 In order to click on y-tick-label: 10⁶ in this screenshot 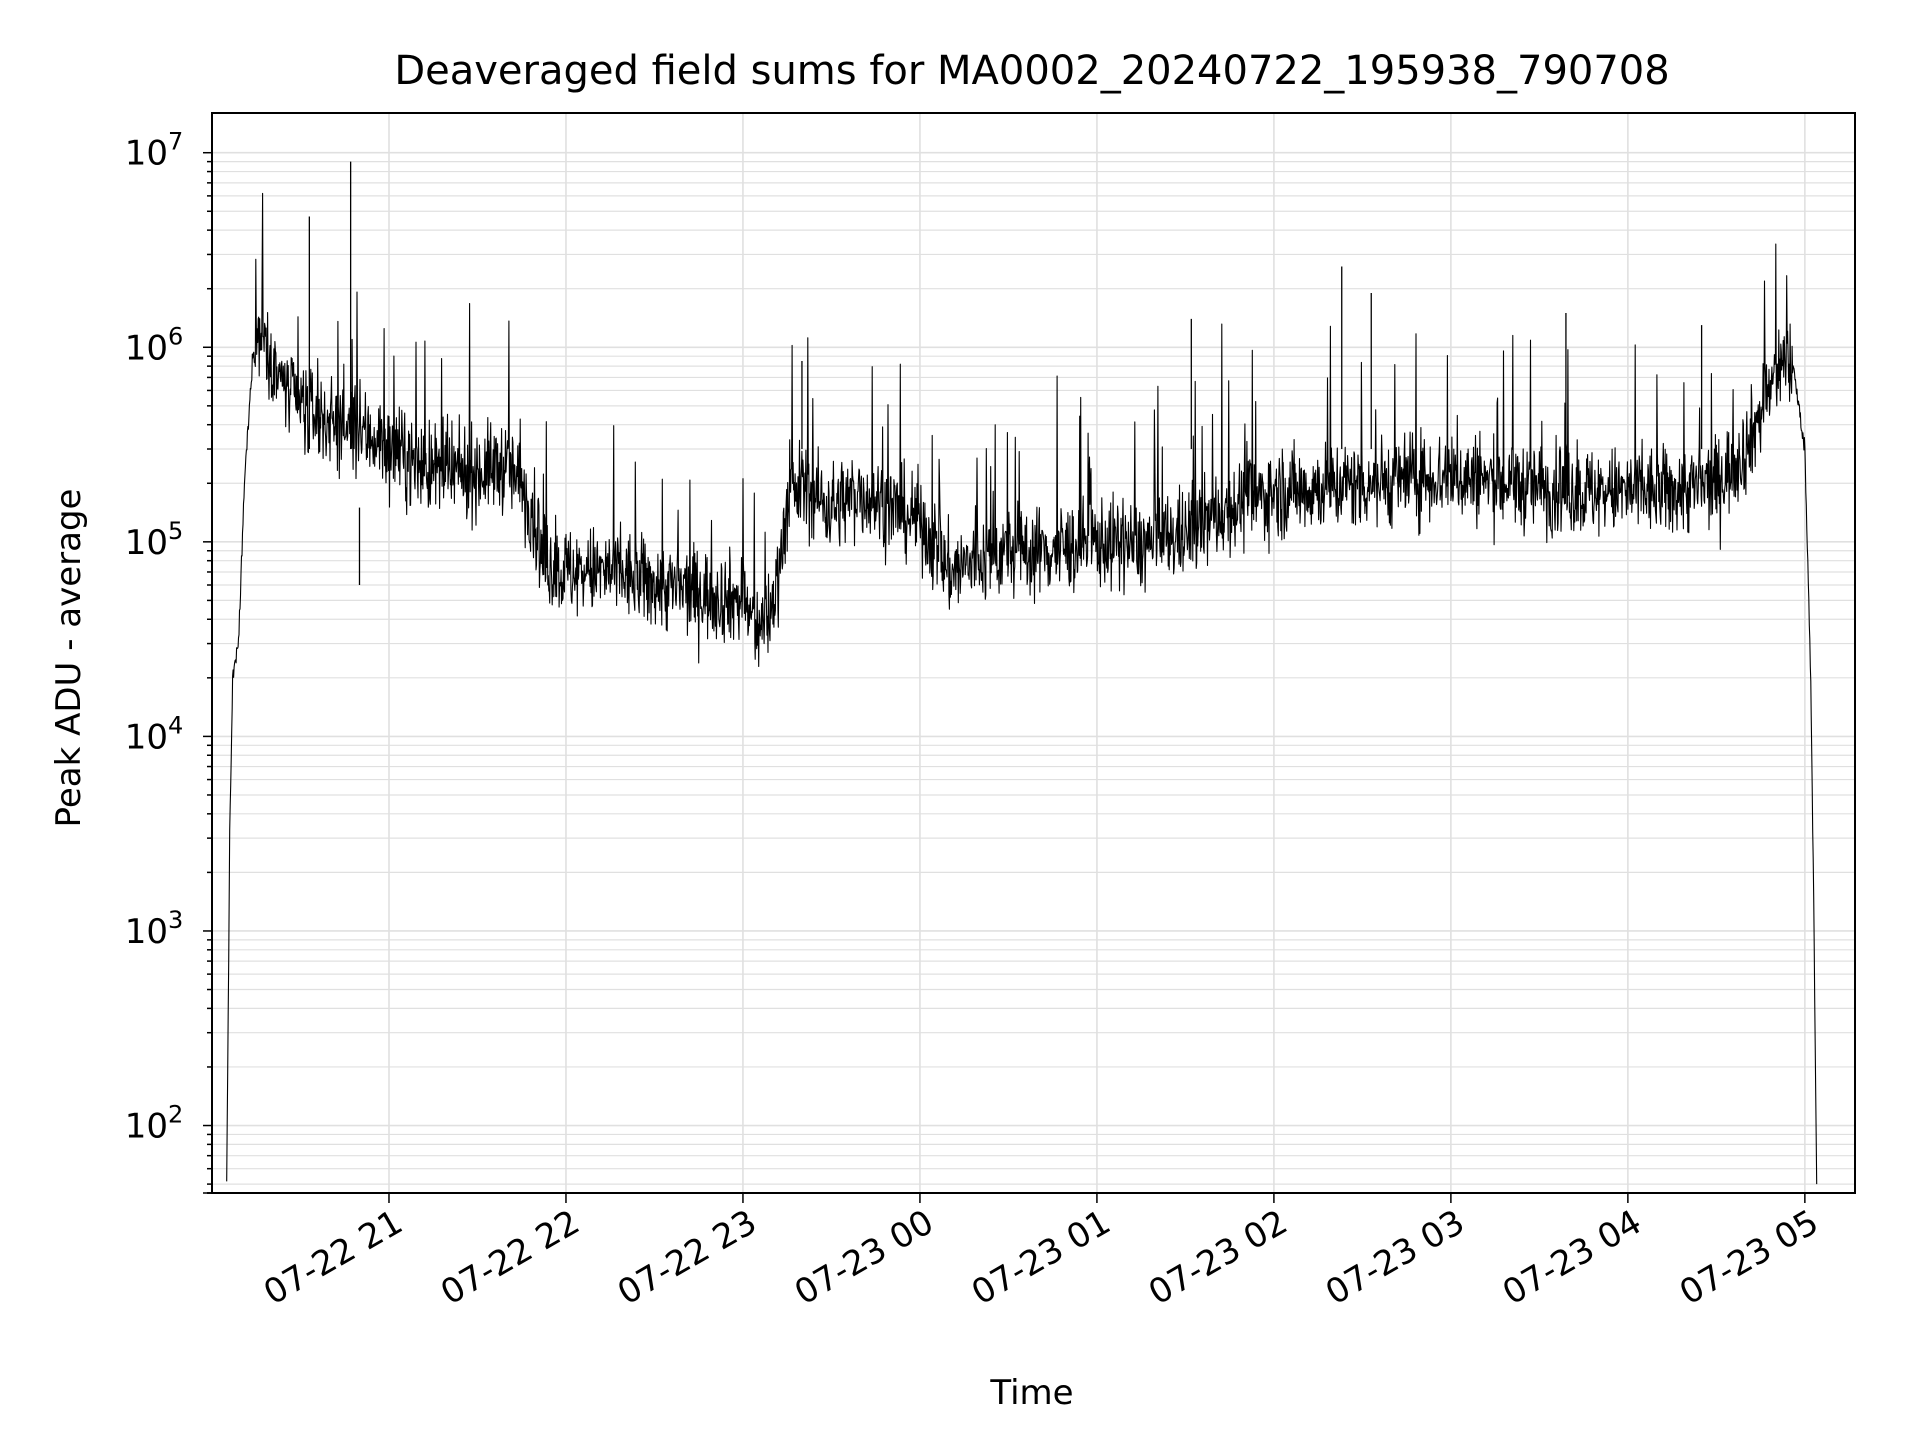, I will do `click(154, 345)`.